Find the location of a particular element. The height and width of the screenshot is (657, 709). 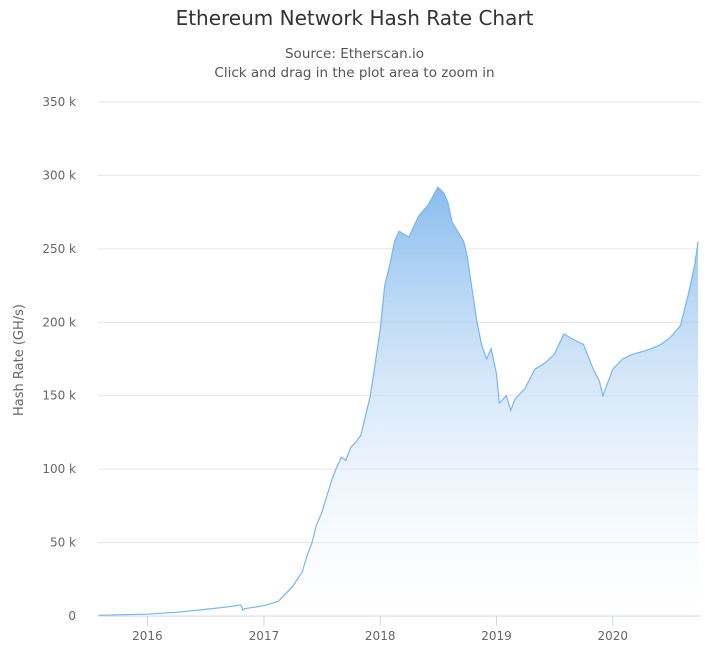

y-axis-label: Hash Rate (GH/s) is located at coordinates (19, 360).